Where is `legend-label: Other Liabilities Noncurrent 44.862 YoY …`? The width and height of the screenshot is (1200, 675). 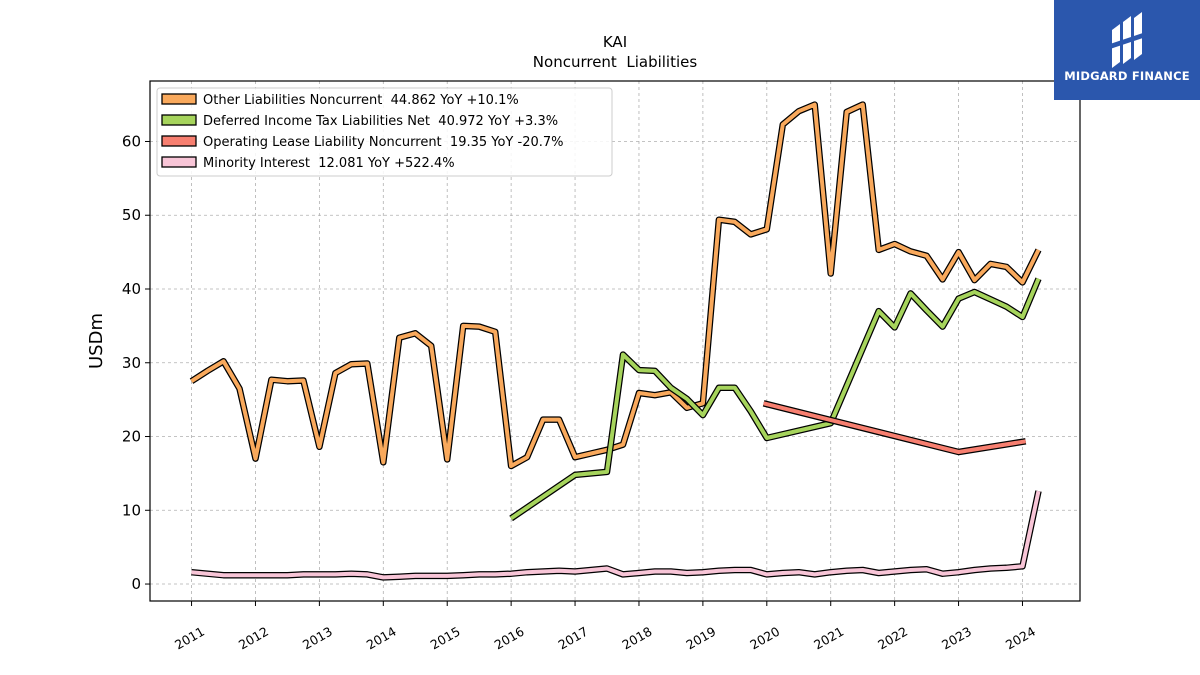
legend-label: Other Liabilities Noncurrent 44.862 YoY … is located at coordinates (361, 100).